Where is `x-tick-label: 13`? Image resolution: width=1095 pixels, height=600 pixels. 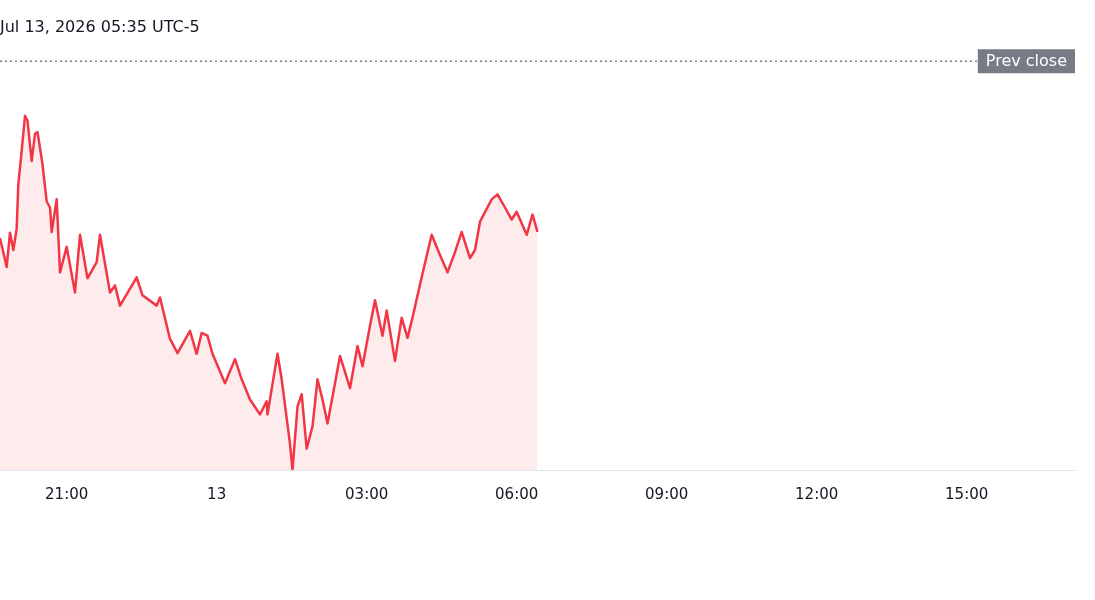
x-tick-label: 13 is located at coordinates (217, 493).